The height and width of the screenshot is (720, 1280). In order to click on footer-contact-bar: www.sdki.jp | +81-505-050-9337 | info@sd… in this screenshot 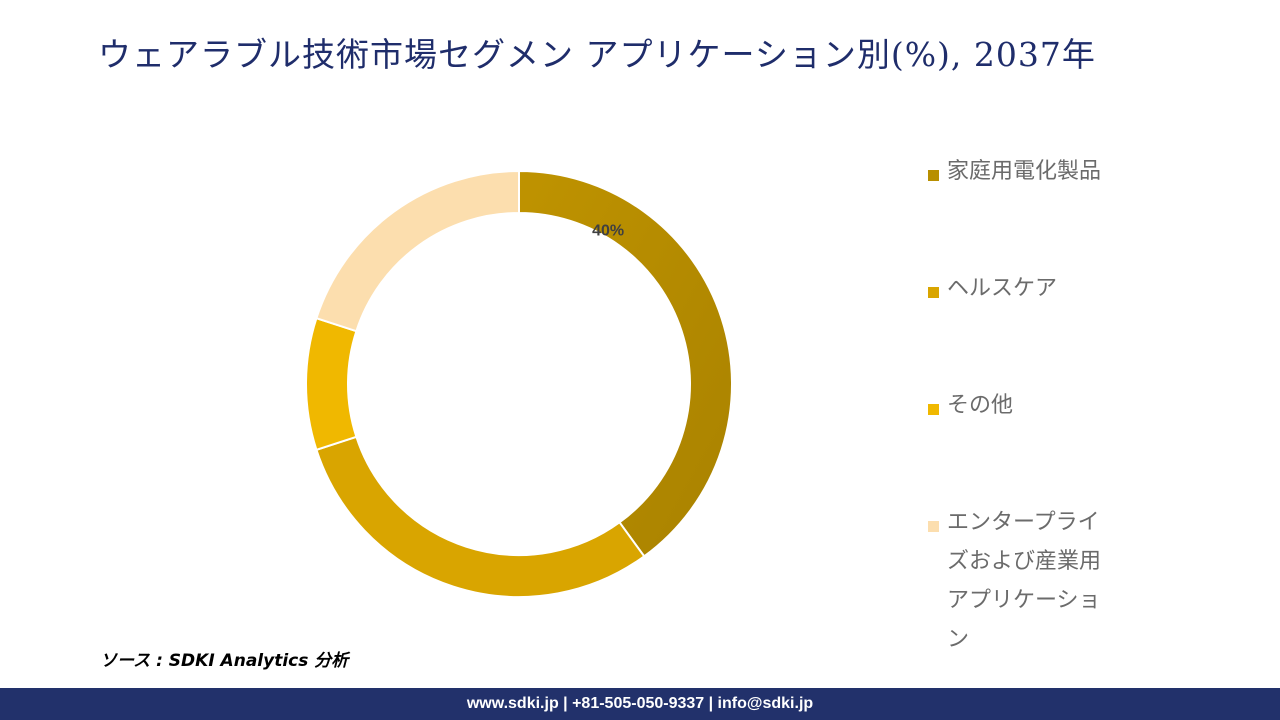, I will do `click(640, 704)`.